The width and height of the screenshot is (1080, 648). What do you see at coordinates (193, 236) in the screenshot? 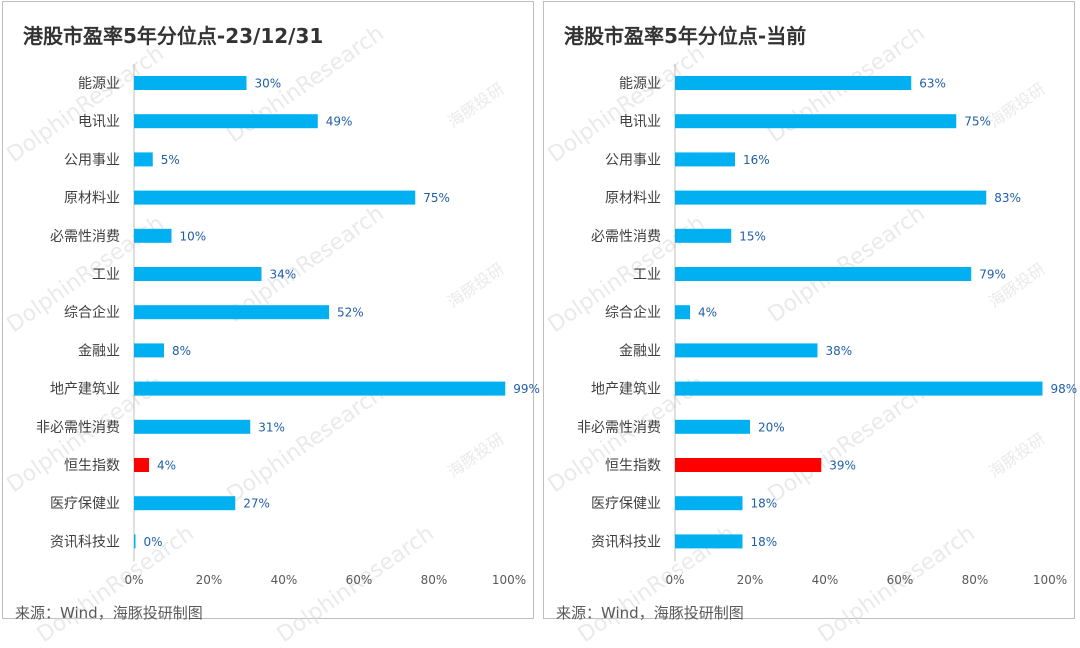
I see `data-label: 10%` at bounding box center [193, 236].